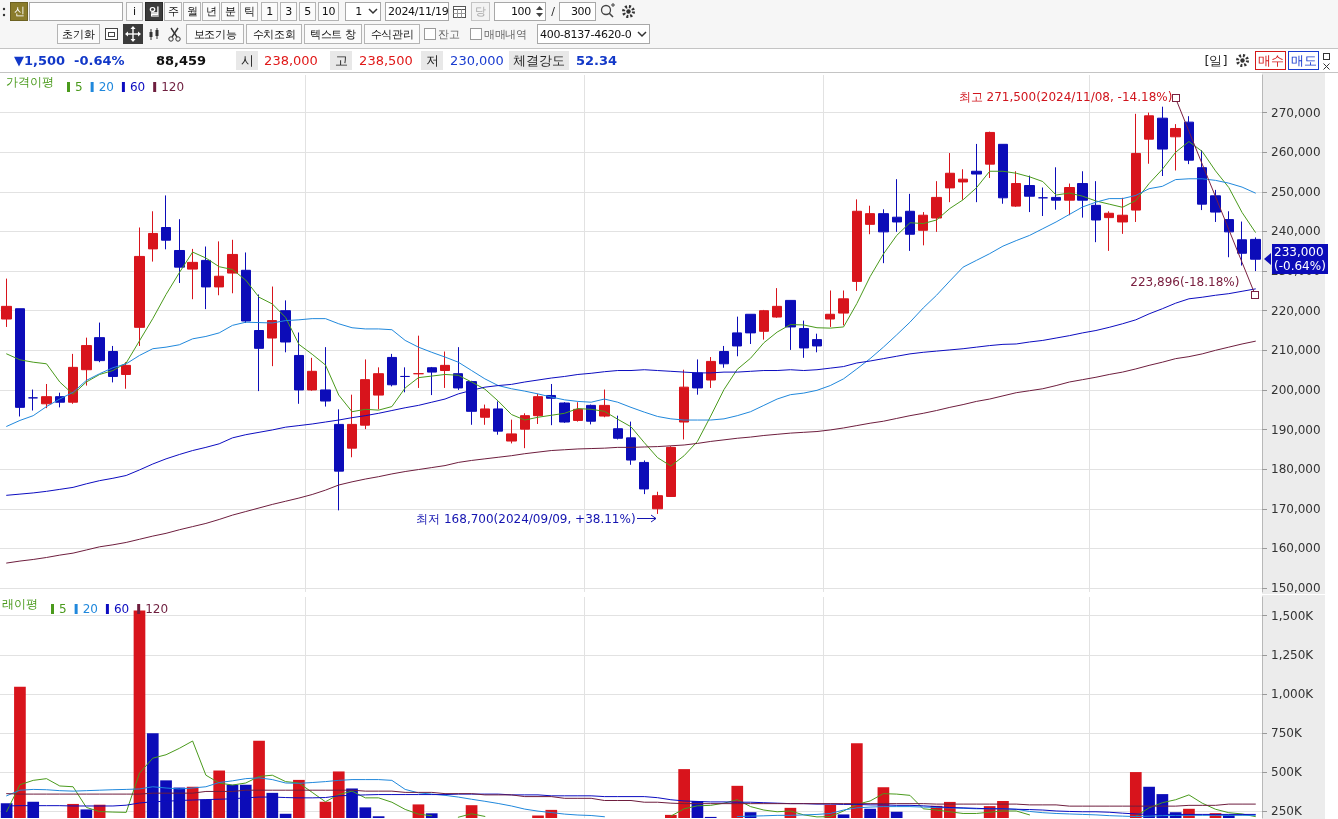 The width and height of the screenshot is (1338, 819). Describe the element at coordinates (1185, 282) in the screenshot. I see `annotation: 223,896(-18.18%)` at that location.